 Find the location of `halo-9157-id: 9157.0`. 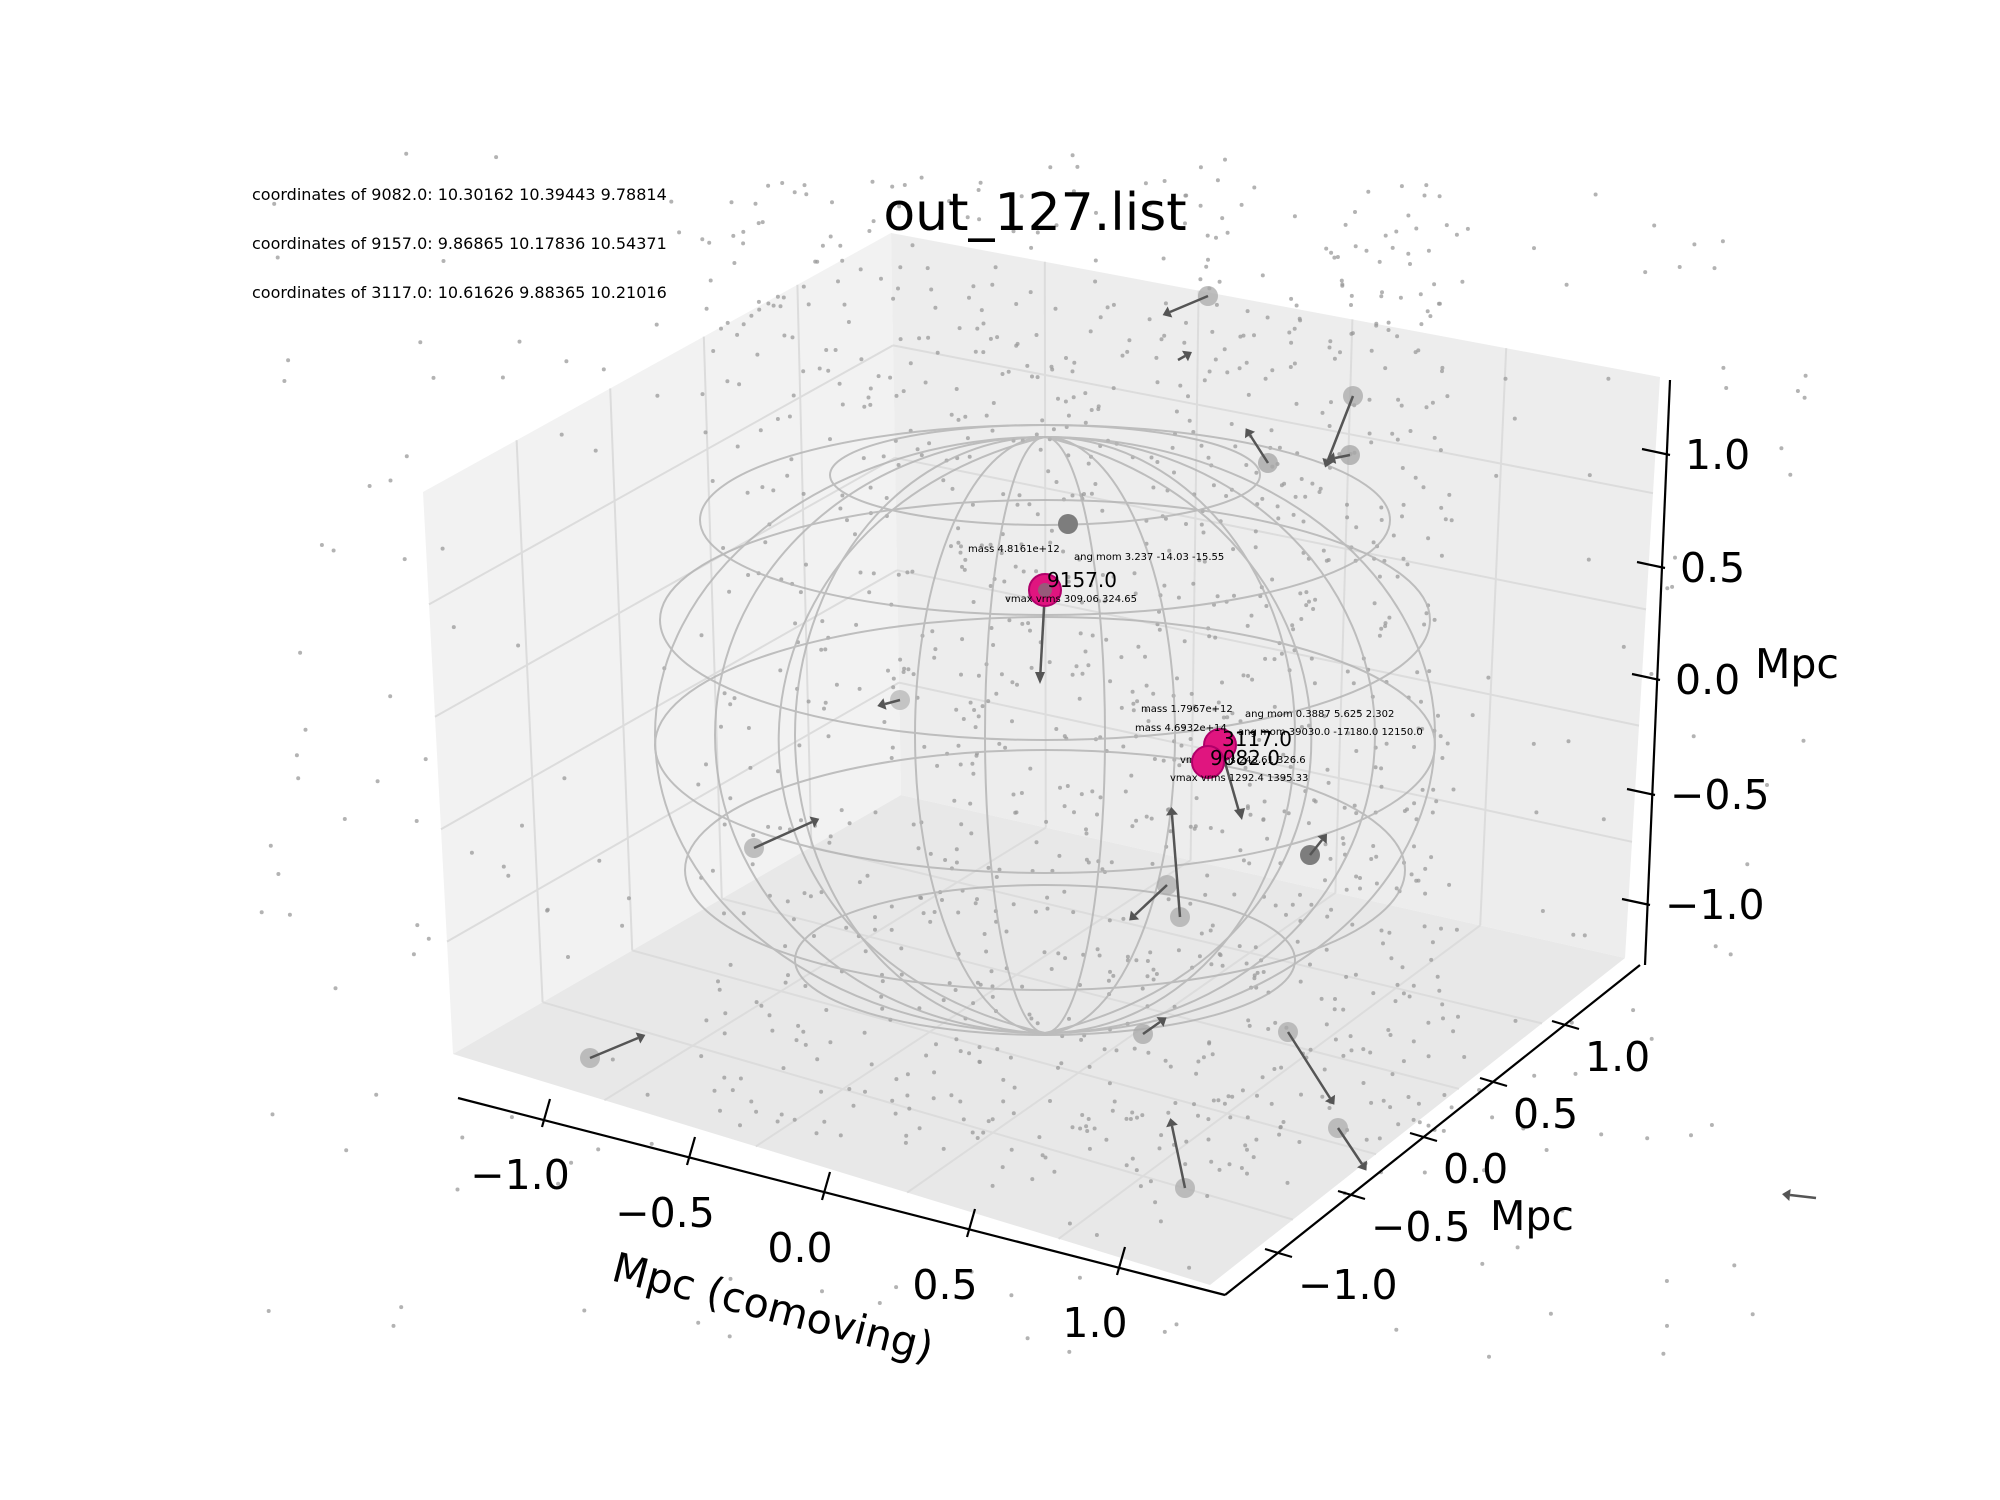

halo-9157-id: 9157.0 is located at coordinates (1082, 580).